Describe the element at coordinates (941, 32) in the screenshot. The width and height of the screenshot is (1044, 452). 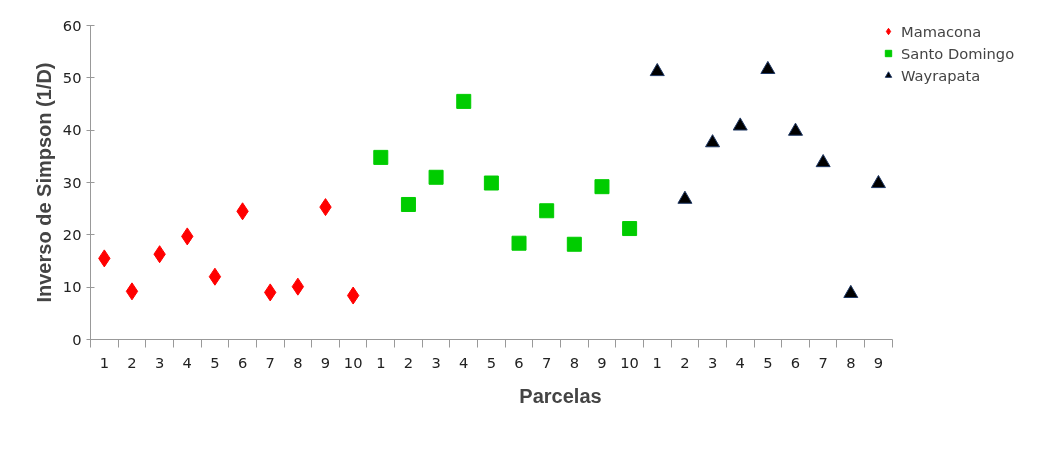
I see `legend-label: Mamacona` at that location.